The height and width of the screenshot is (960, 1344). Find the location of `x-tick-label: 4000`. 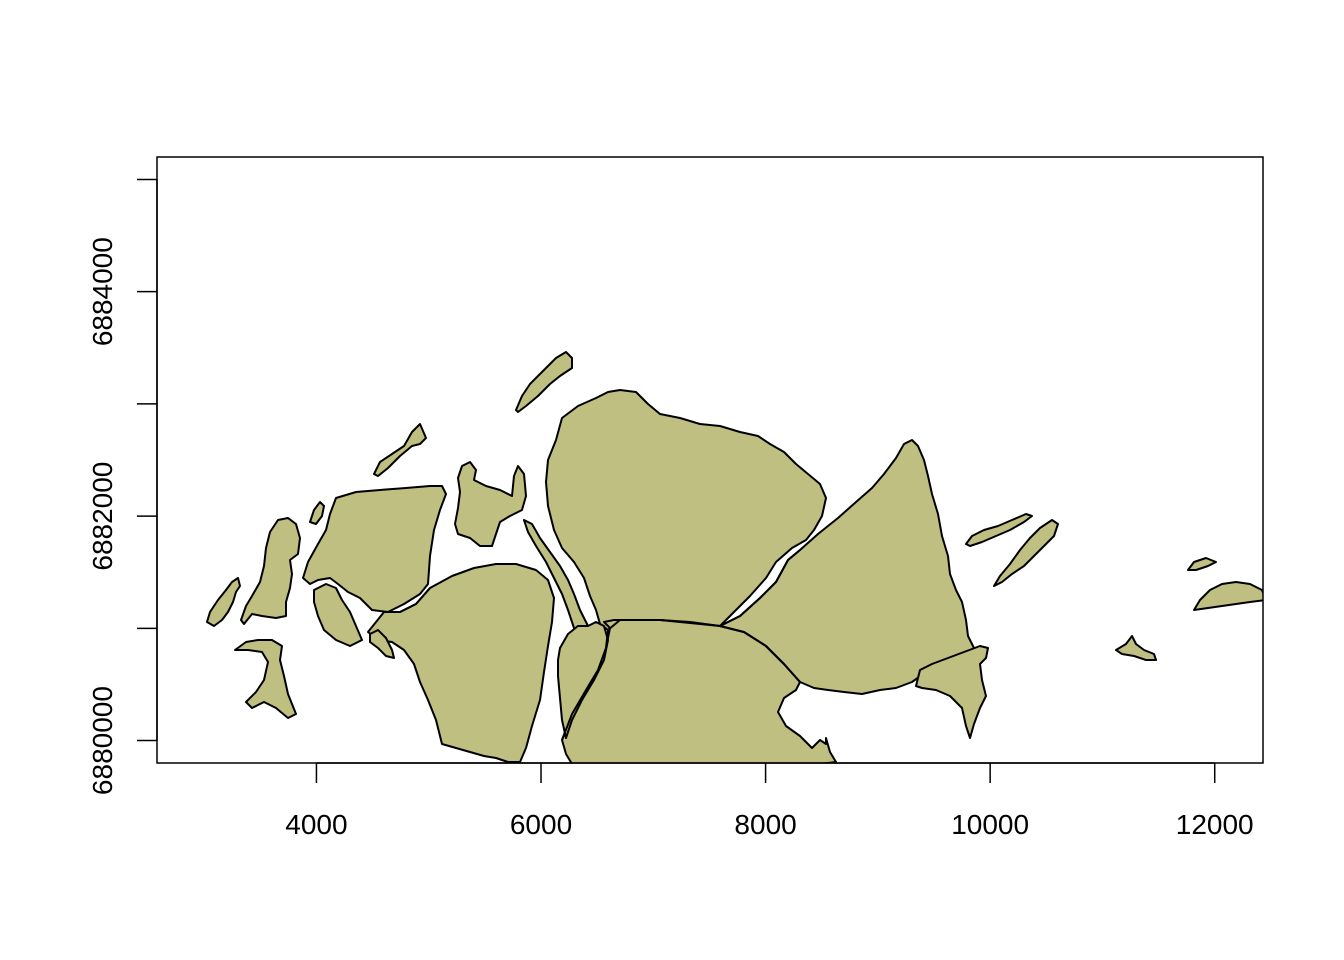

x-tick-label: 4000 is located at coordinates (316, 824).